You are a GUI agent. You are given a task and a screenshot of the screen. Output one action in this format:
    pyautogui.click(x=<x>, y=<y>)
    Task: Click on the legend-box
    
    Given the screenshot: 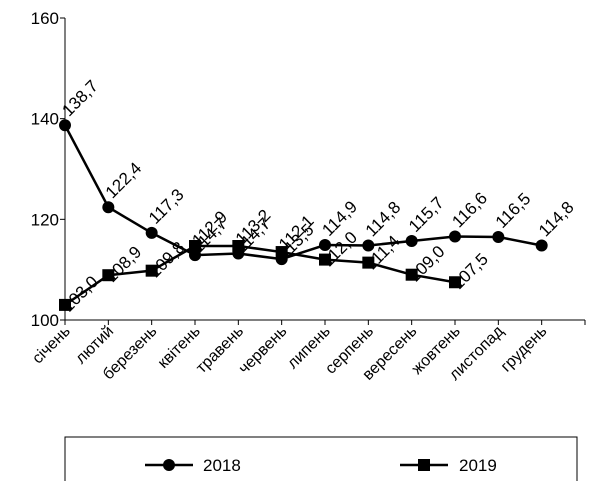 What is the action you would take?
    pyautogui.click(x=321, y=458)
    